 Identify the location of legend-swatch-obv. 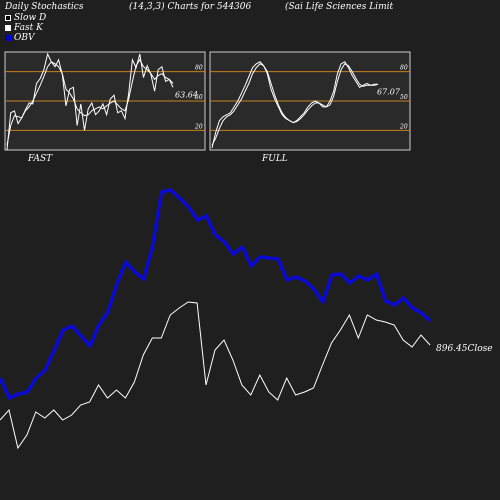
(8, 38).